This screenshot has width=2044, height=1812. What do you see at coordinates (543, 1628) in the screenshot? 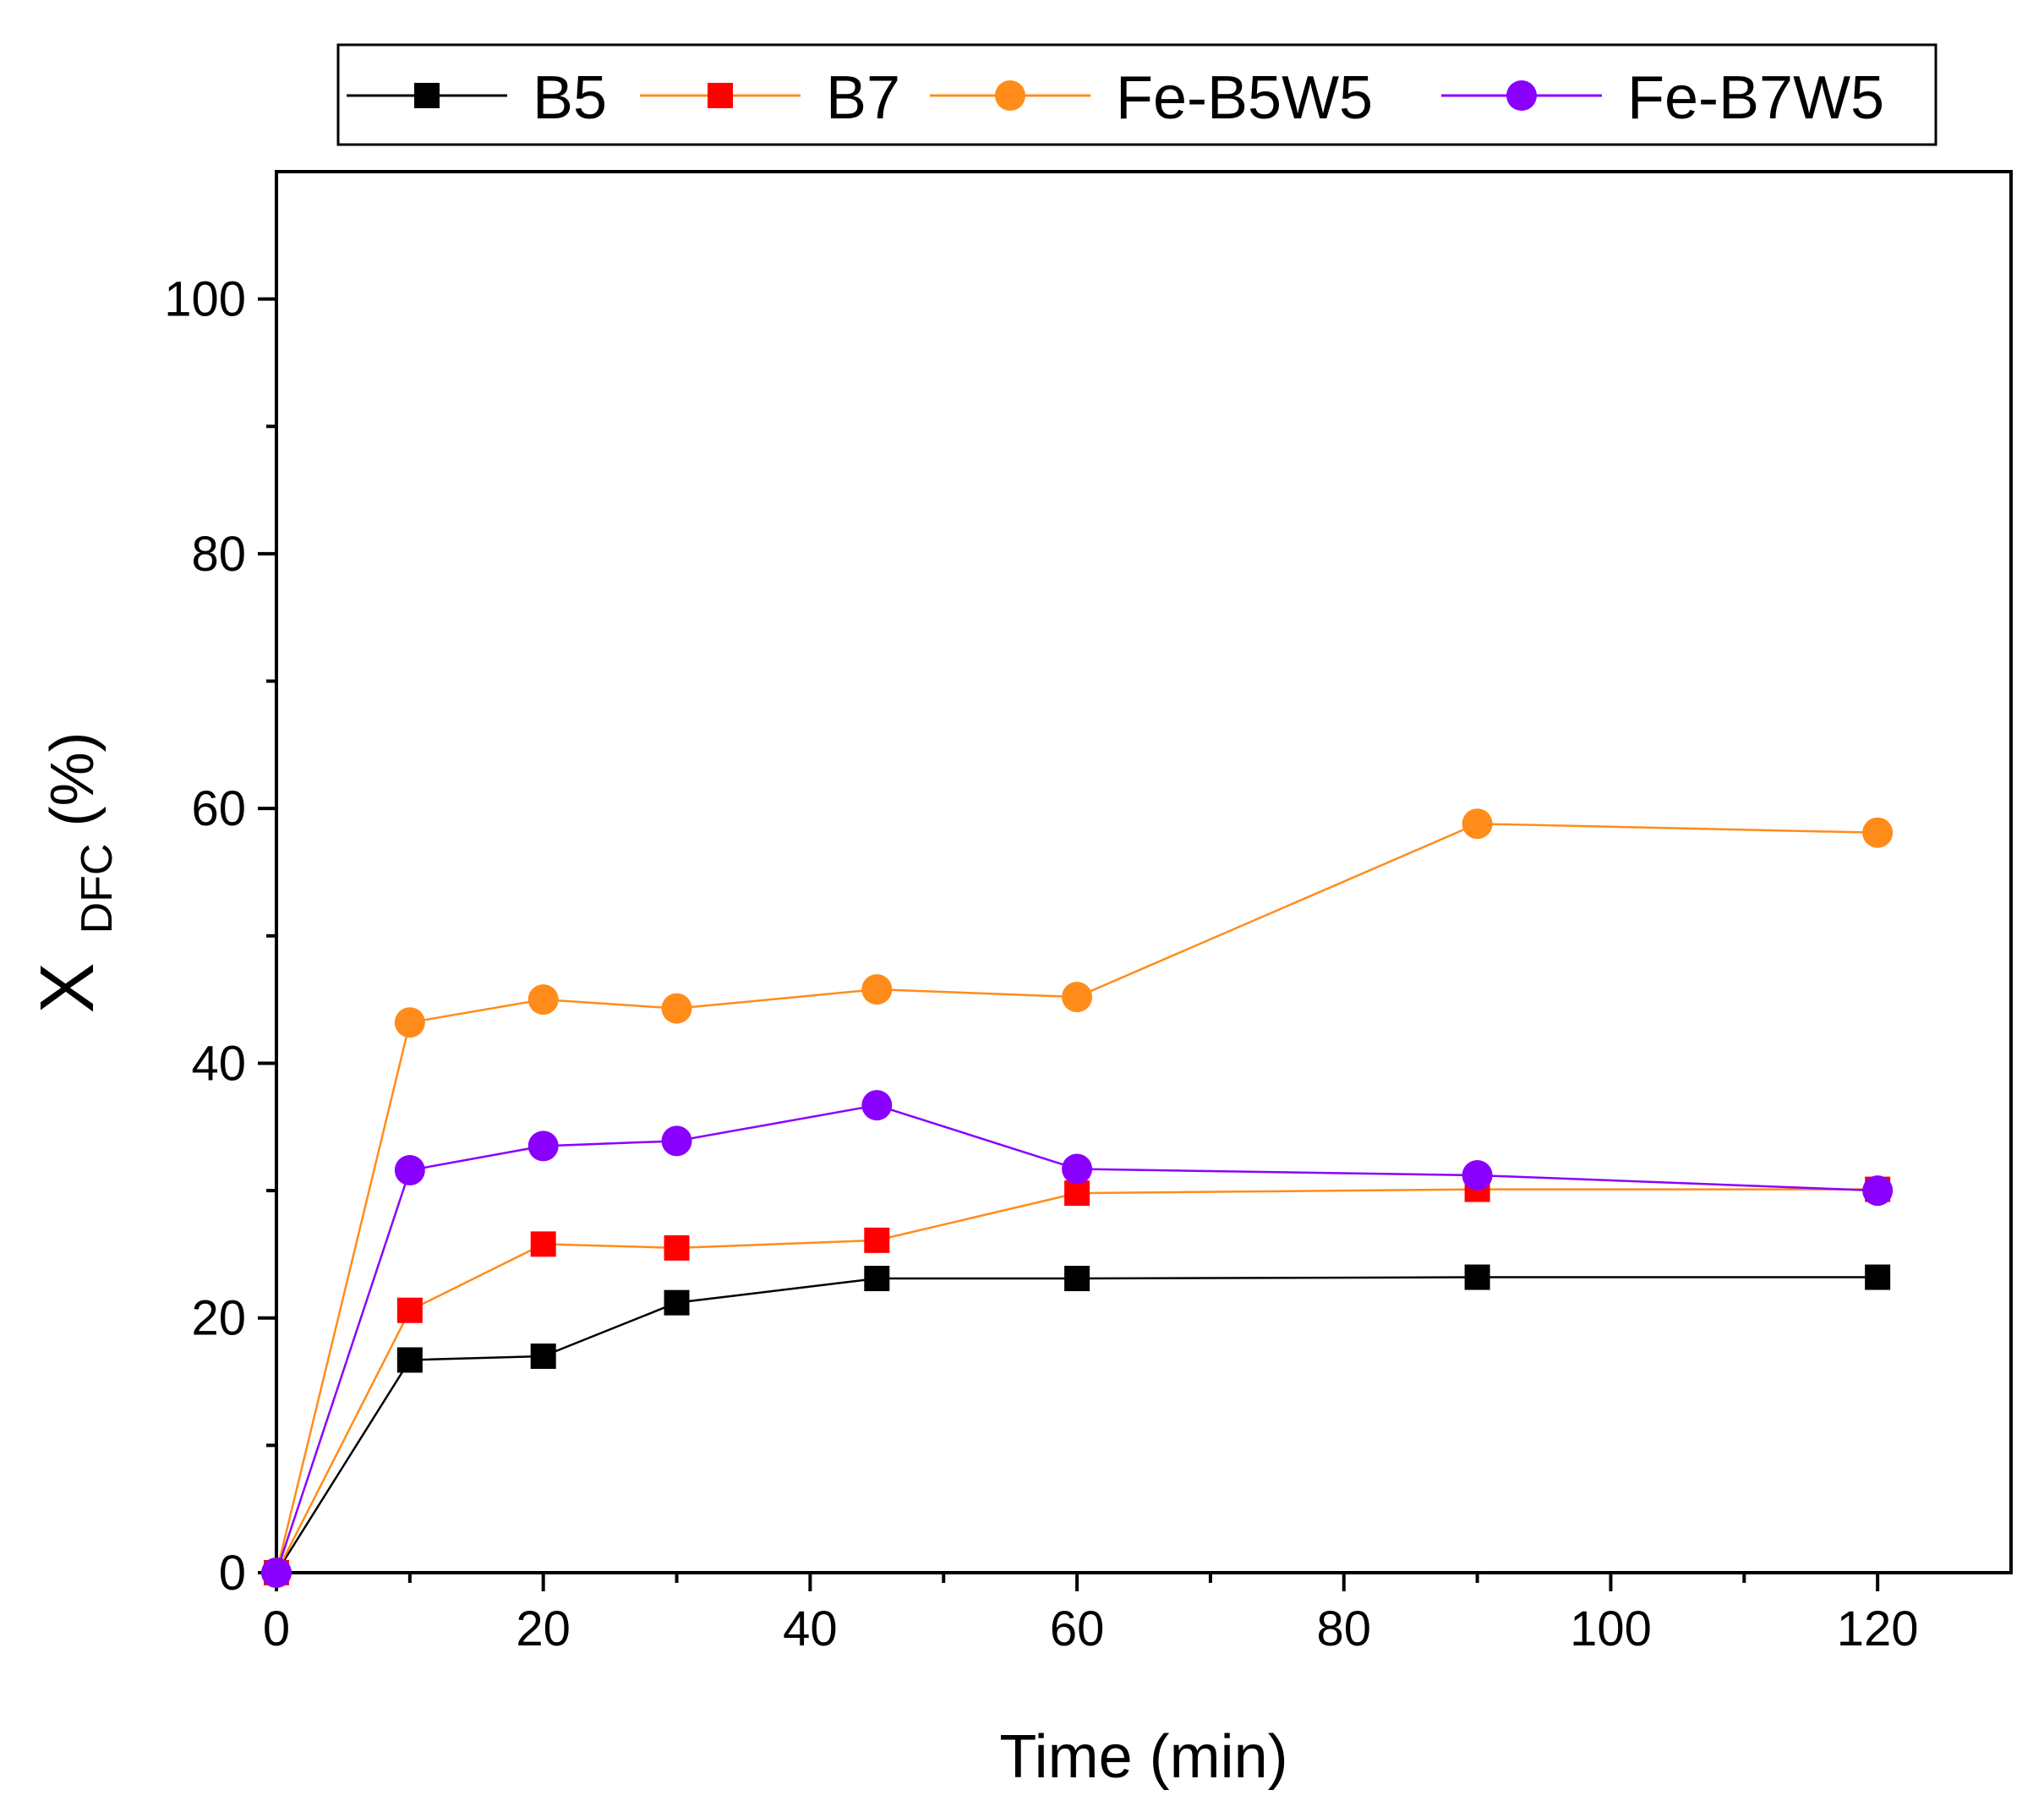
I see `x-tick-label: 20` at bounding box center [543, 1628].